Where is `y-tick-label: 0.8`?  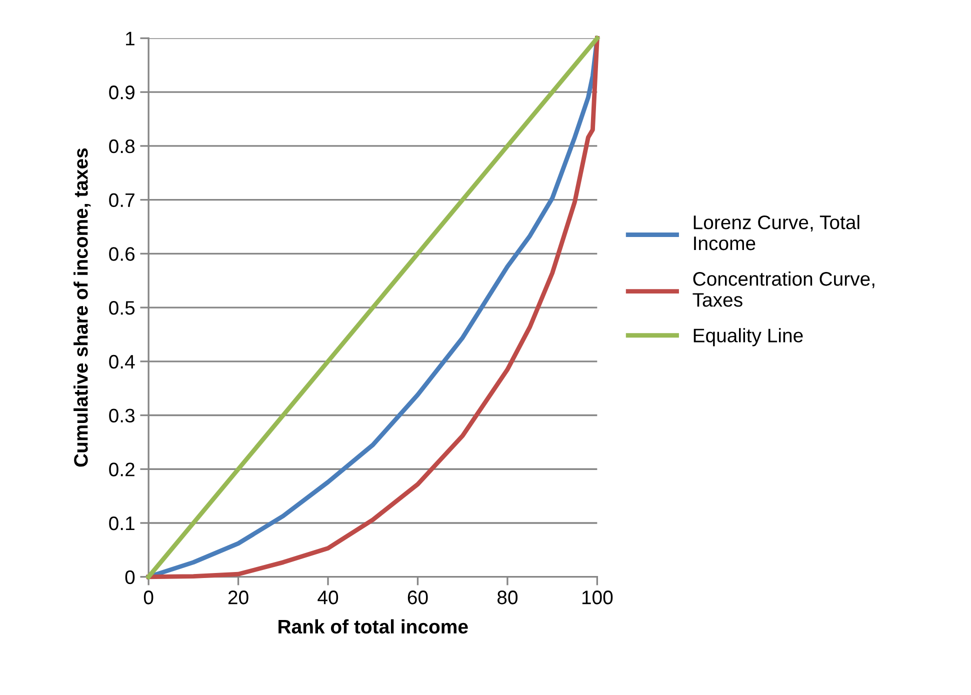 y-tick-label: 0.8 is located at coordinates (122, 146).